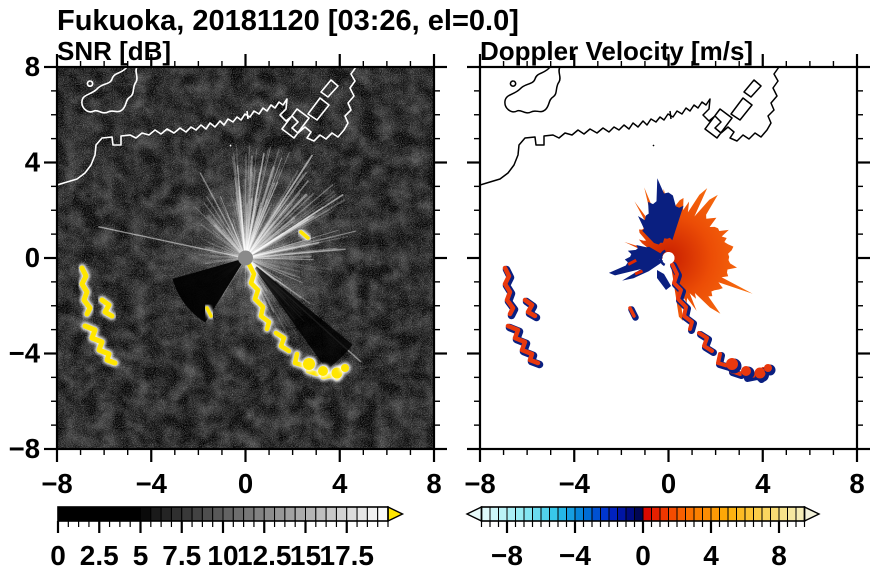  Describe the element at coordinates (32, 66) in the screenshot. I see `y-tick-label: 8` at that location.